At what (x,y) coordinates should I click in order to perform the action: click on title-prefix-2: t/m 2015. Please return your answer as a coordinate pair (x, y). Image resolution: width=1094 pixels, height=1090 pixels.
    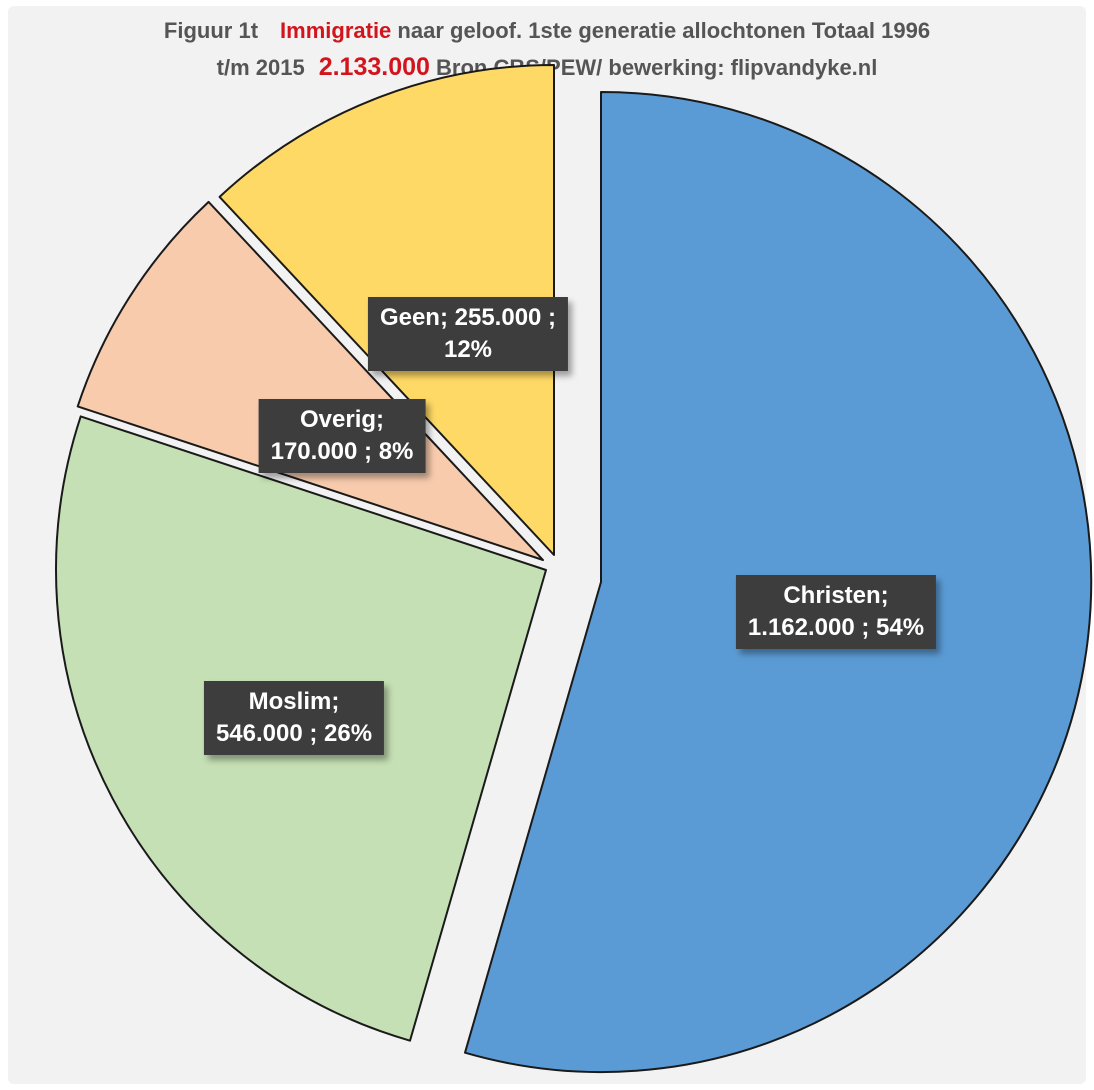
    Looking at the image, I should click on (260, 67).